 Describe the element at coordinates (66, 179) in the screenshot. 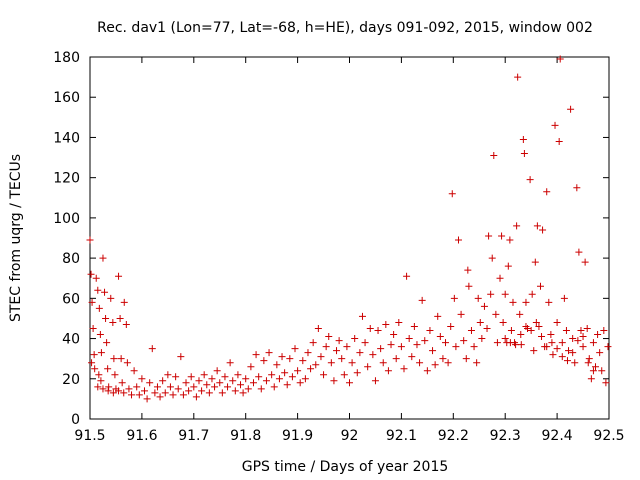

I see `y-tick-label: 120` at that location.